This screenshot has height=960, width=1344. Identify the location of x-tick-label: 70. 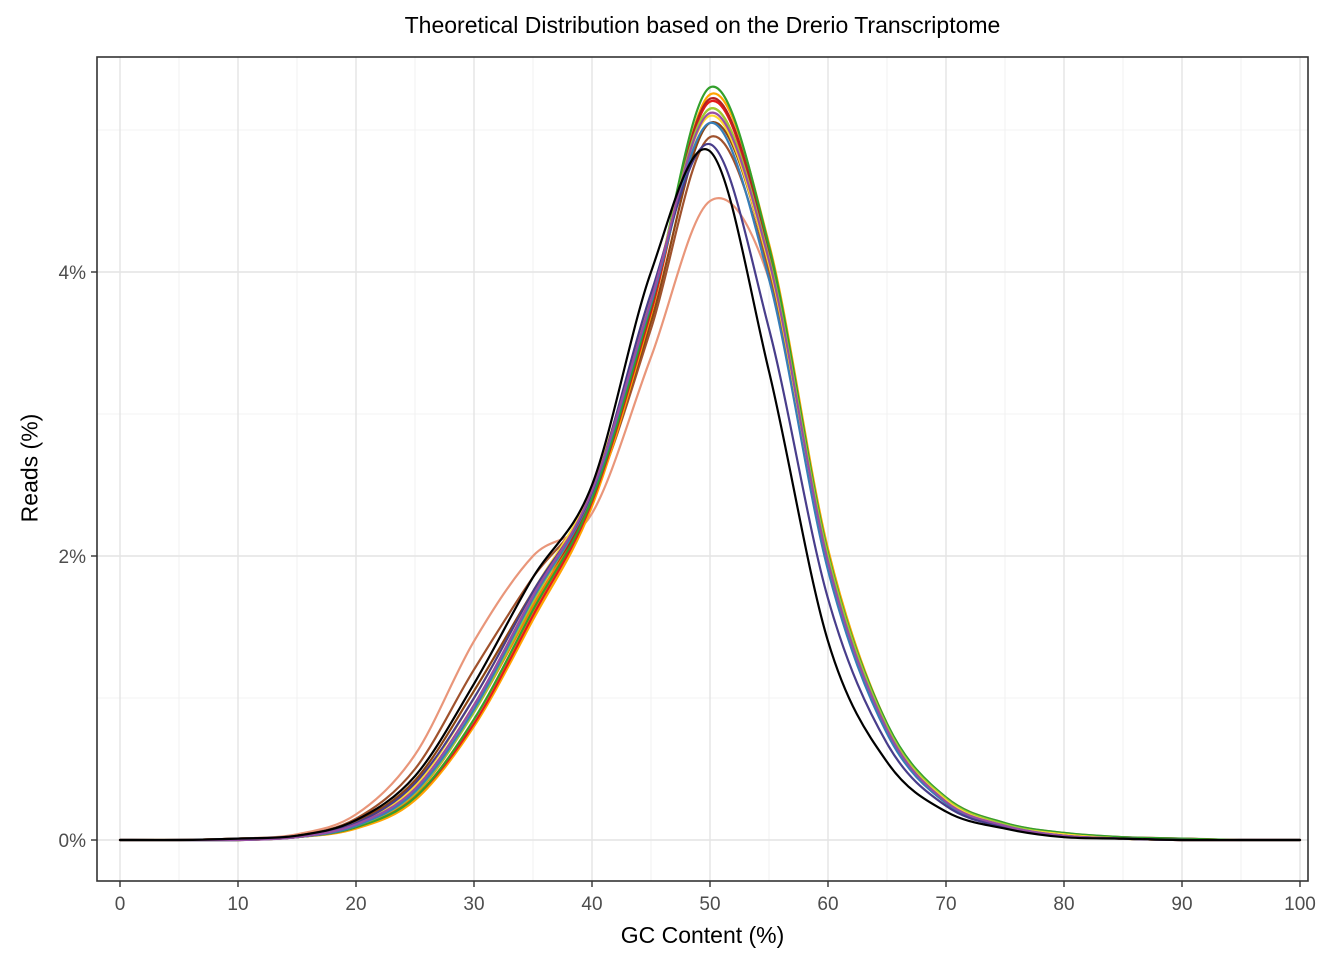
(945, 904).